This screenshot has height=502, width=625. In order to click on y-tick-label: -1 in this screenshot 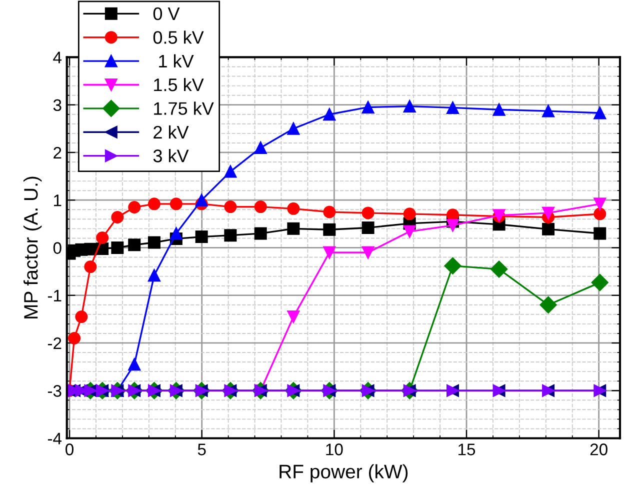, I will do `click(55, 296)`.